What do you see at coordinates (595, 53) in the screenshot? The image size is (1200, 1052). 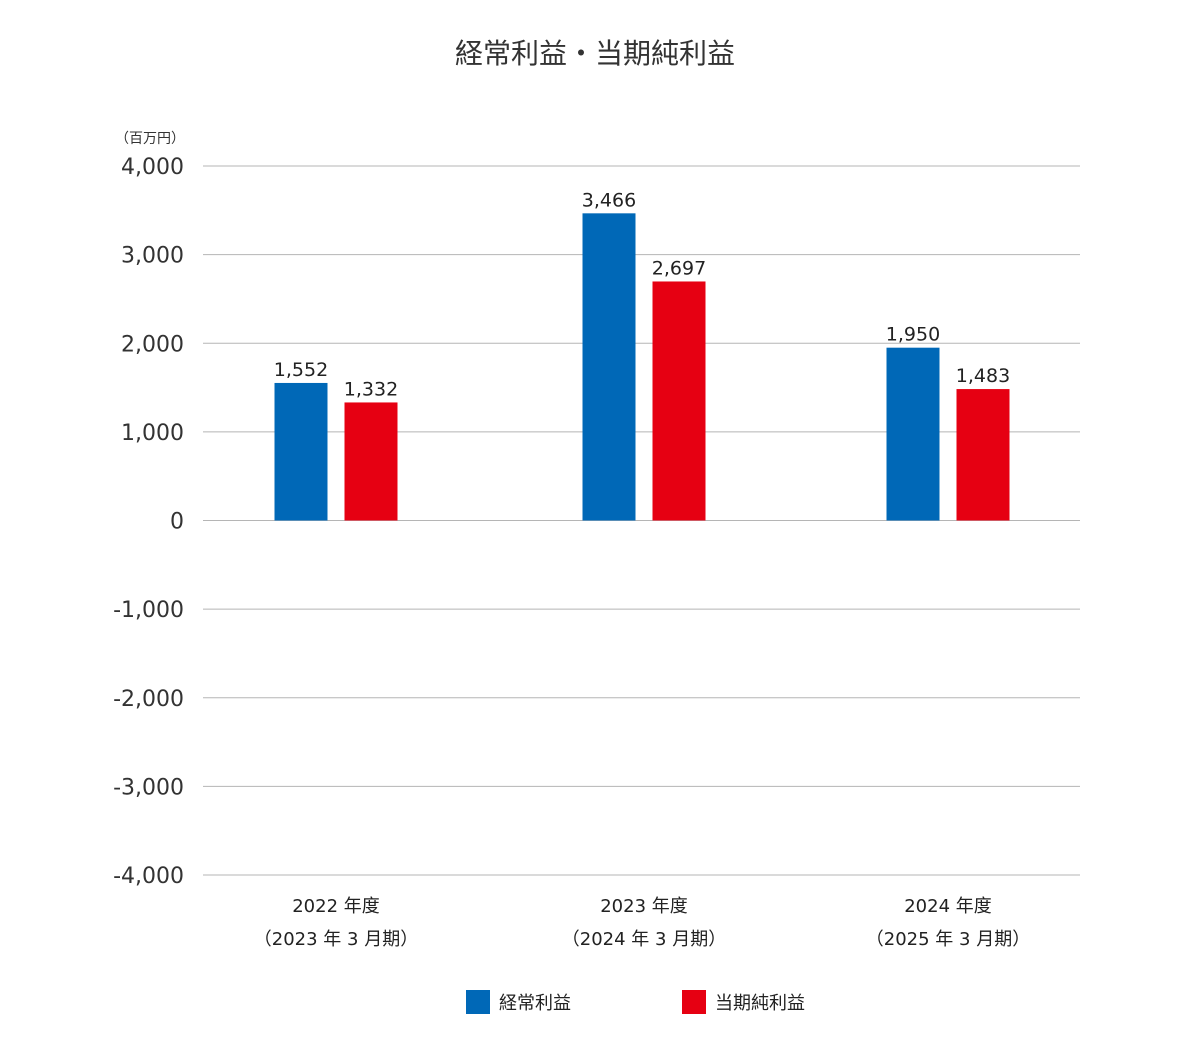 I see `chart-title: 経常利益・当期純利益` at bounding box center [595, 53].